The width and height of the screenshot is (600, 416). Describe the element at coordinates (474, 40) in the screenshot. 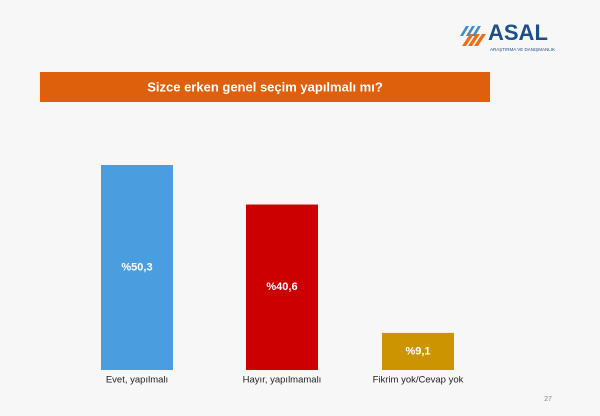

I see `logo-stripes-orange` at that location.